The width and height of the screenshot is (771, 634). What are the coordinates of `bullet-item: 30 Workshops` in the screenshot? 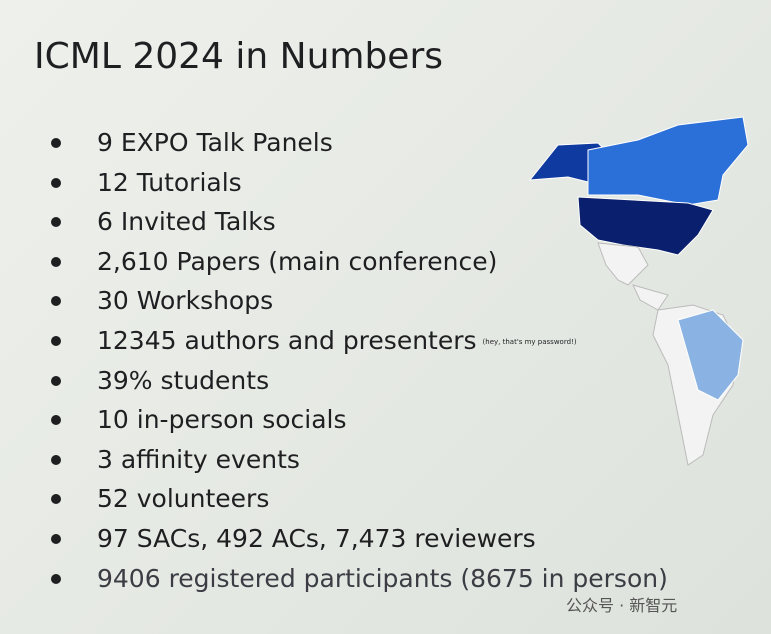 It's located at (162, 301).